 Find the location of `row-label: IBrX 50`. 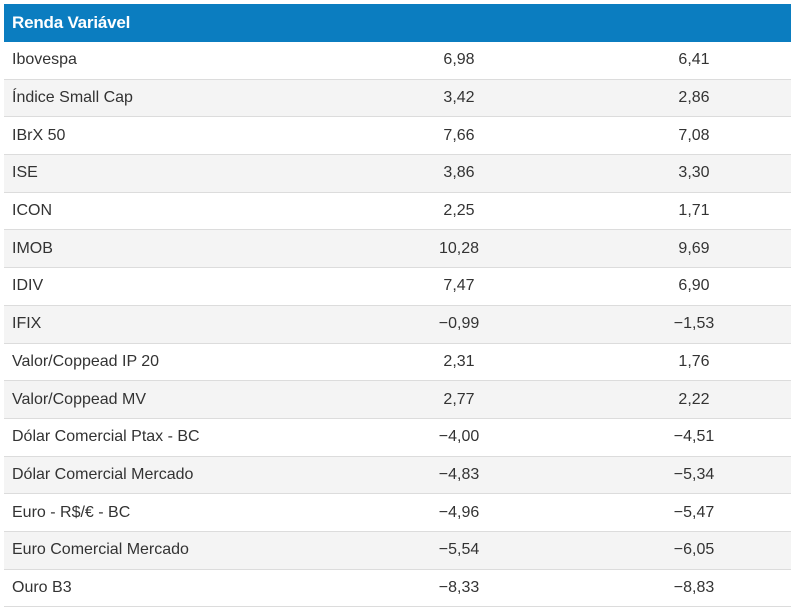

row-label: IBrX 50 is located at coordinates (39, 135).